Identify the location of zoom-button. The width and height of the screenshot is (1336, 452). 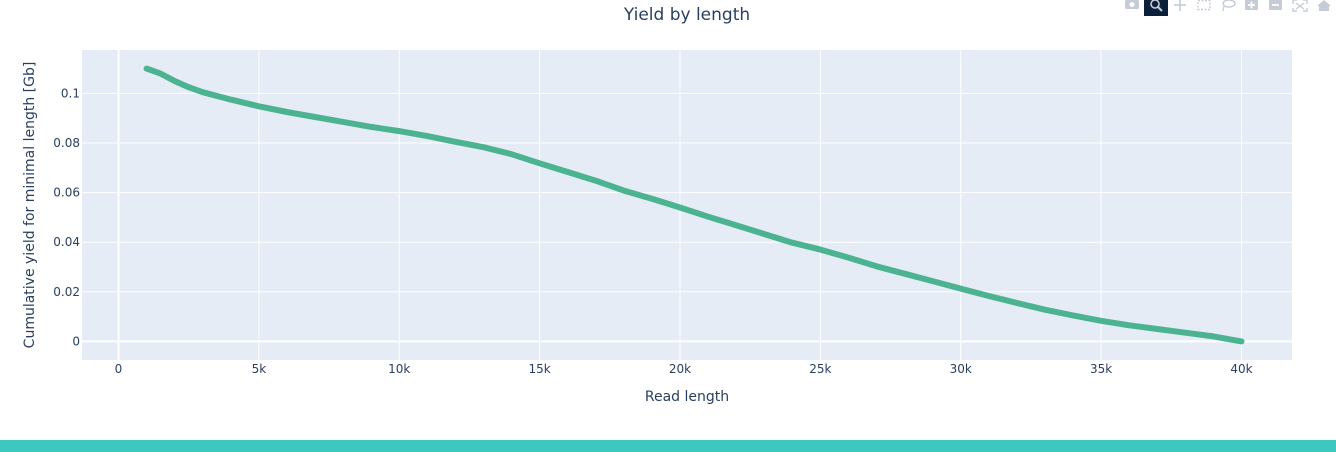
(1156, 8).